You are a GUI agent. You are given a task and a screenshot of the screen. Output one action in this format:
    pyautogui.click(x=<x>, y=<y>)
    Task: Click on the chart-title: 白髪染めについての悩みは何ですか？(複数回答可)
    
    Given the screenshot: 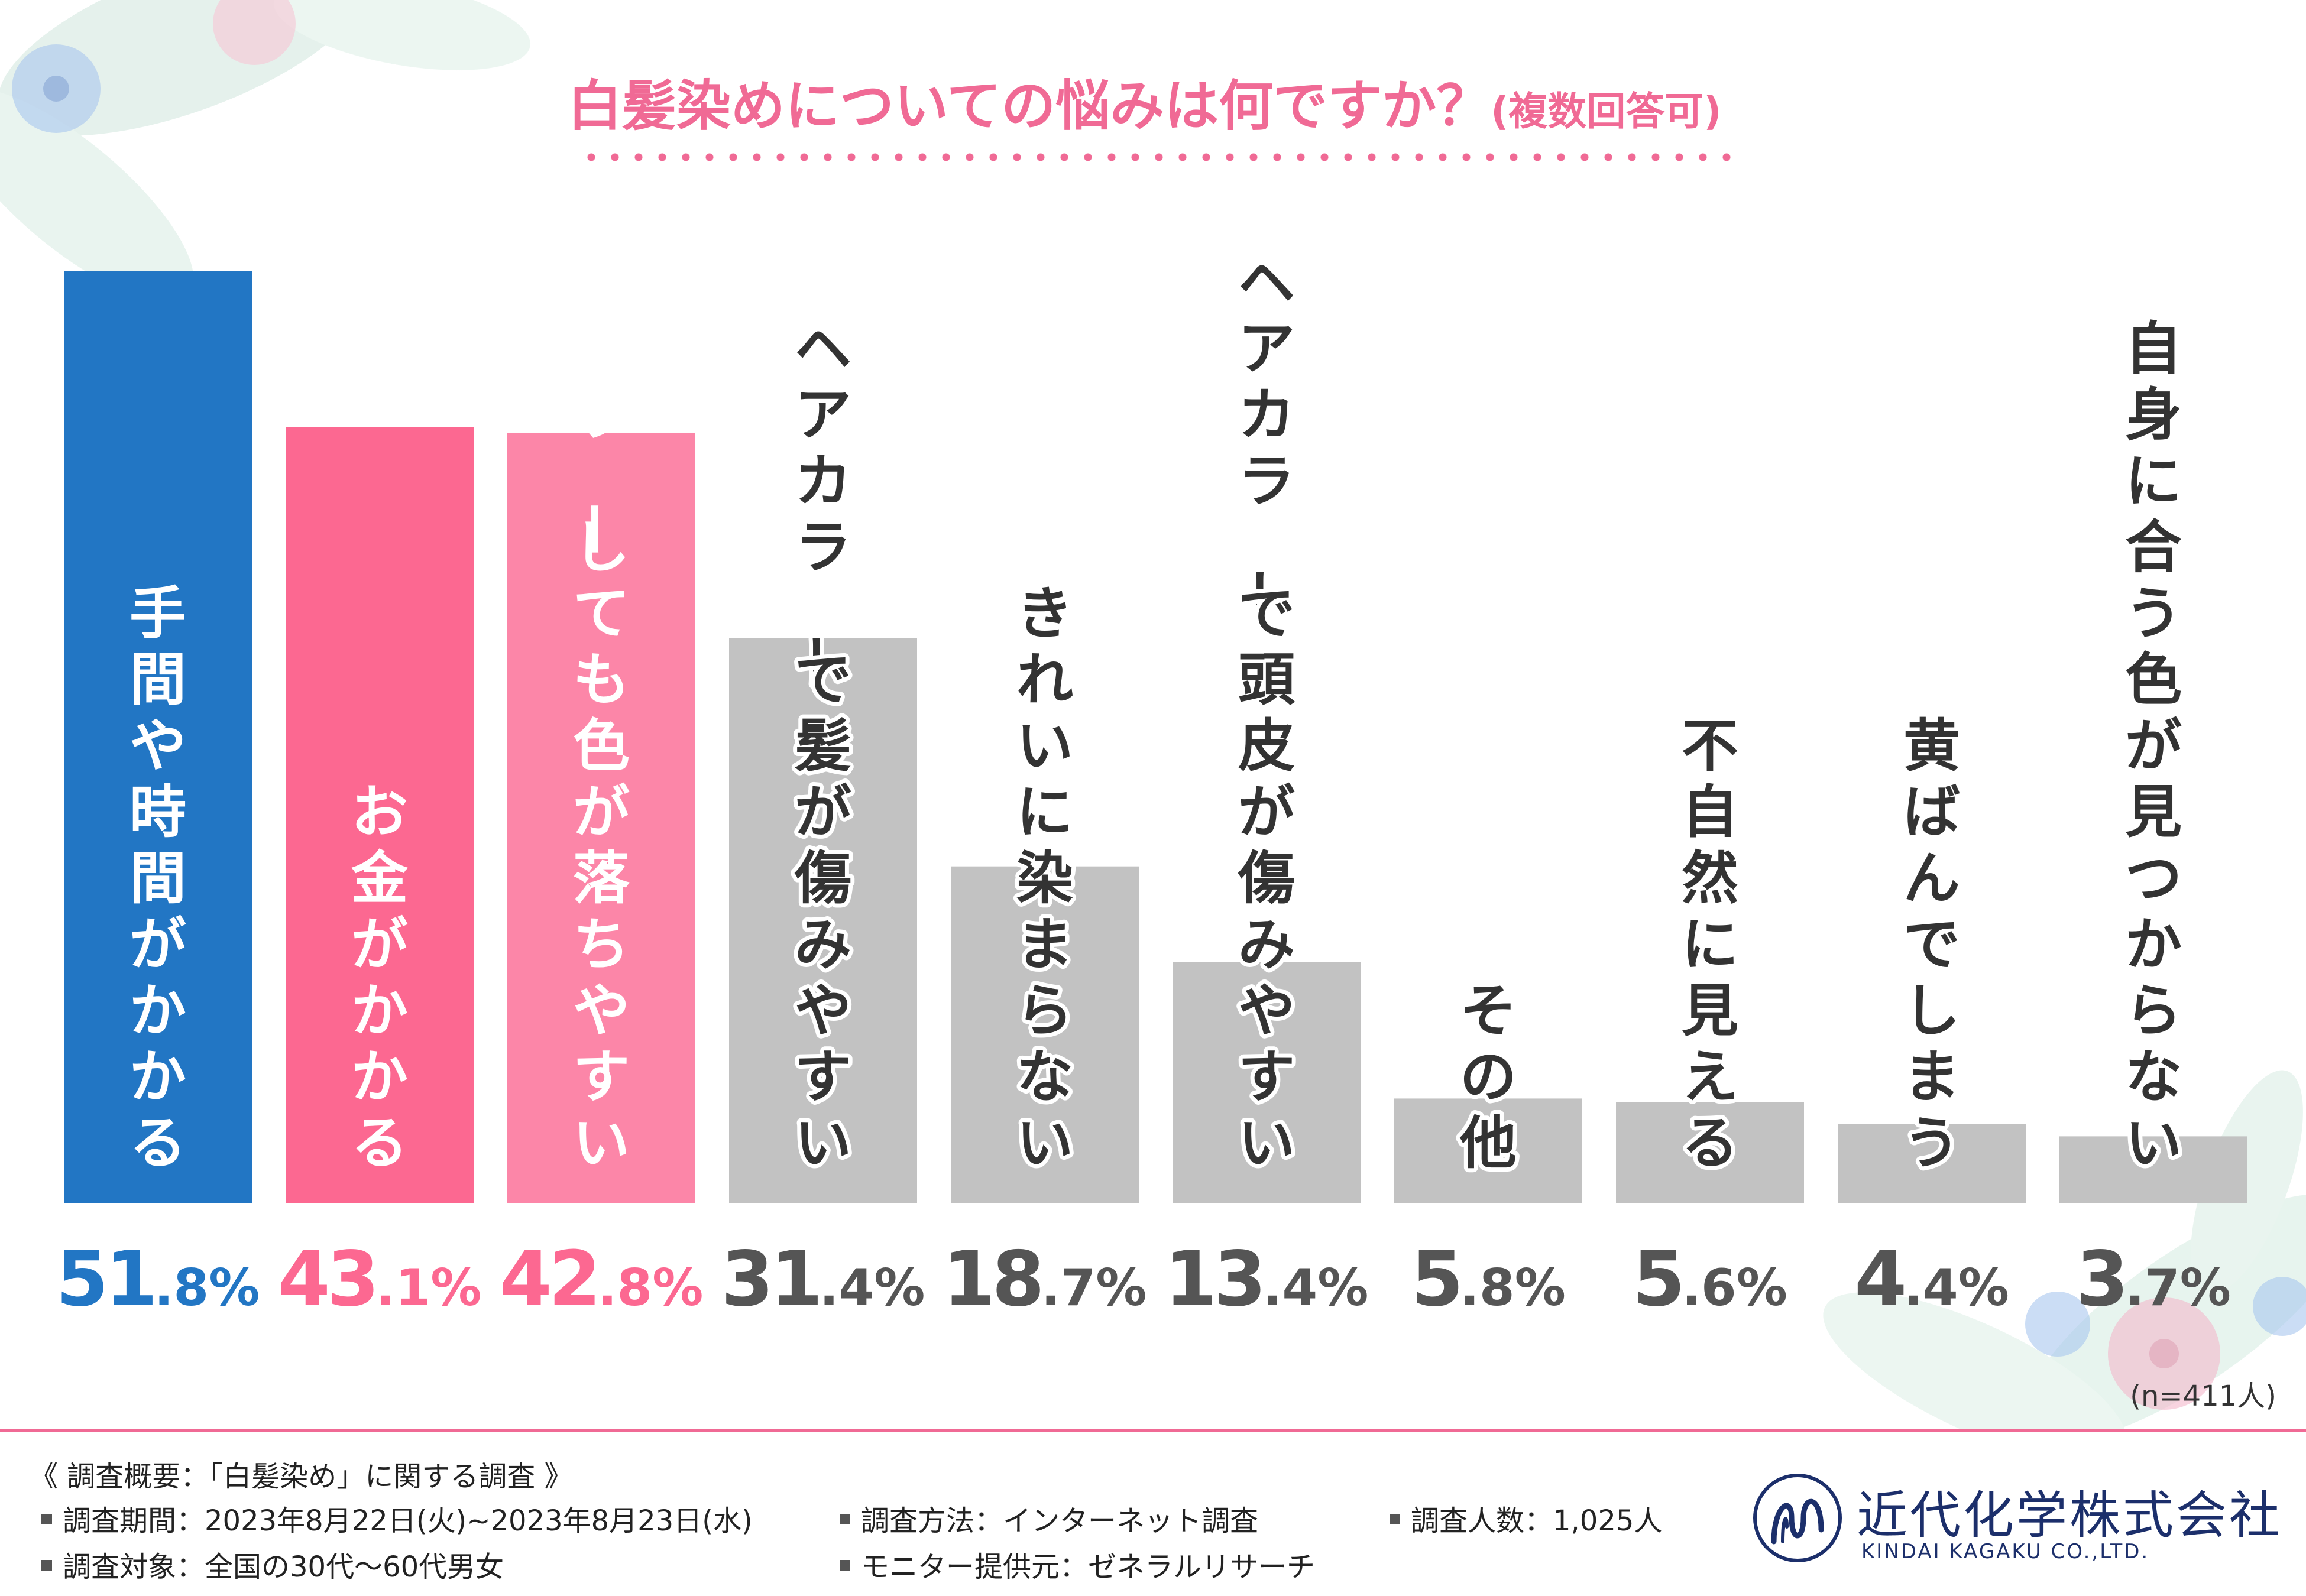 What is the action you would take?
    pyautogui.click(x=1159, y=102)
    